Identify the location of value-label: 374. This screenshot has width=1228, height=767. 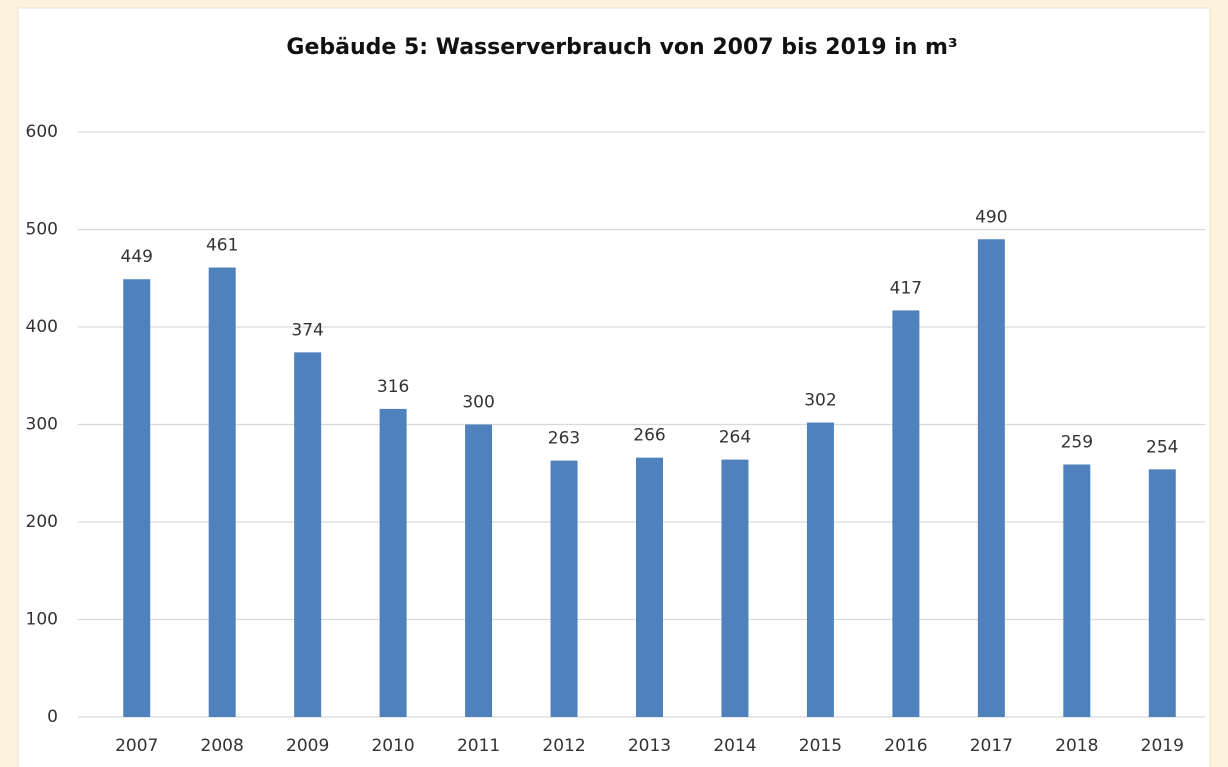
(307, 330).